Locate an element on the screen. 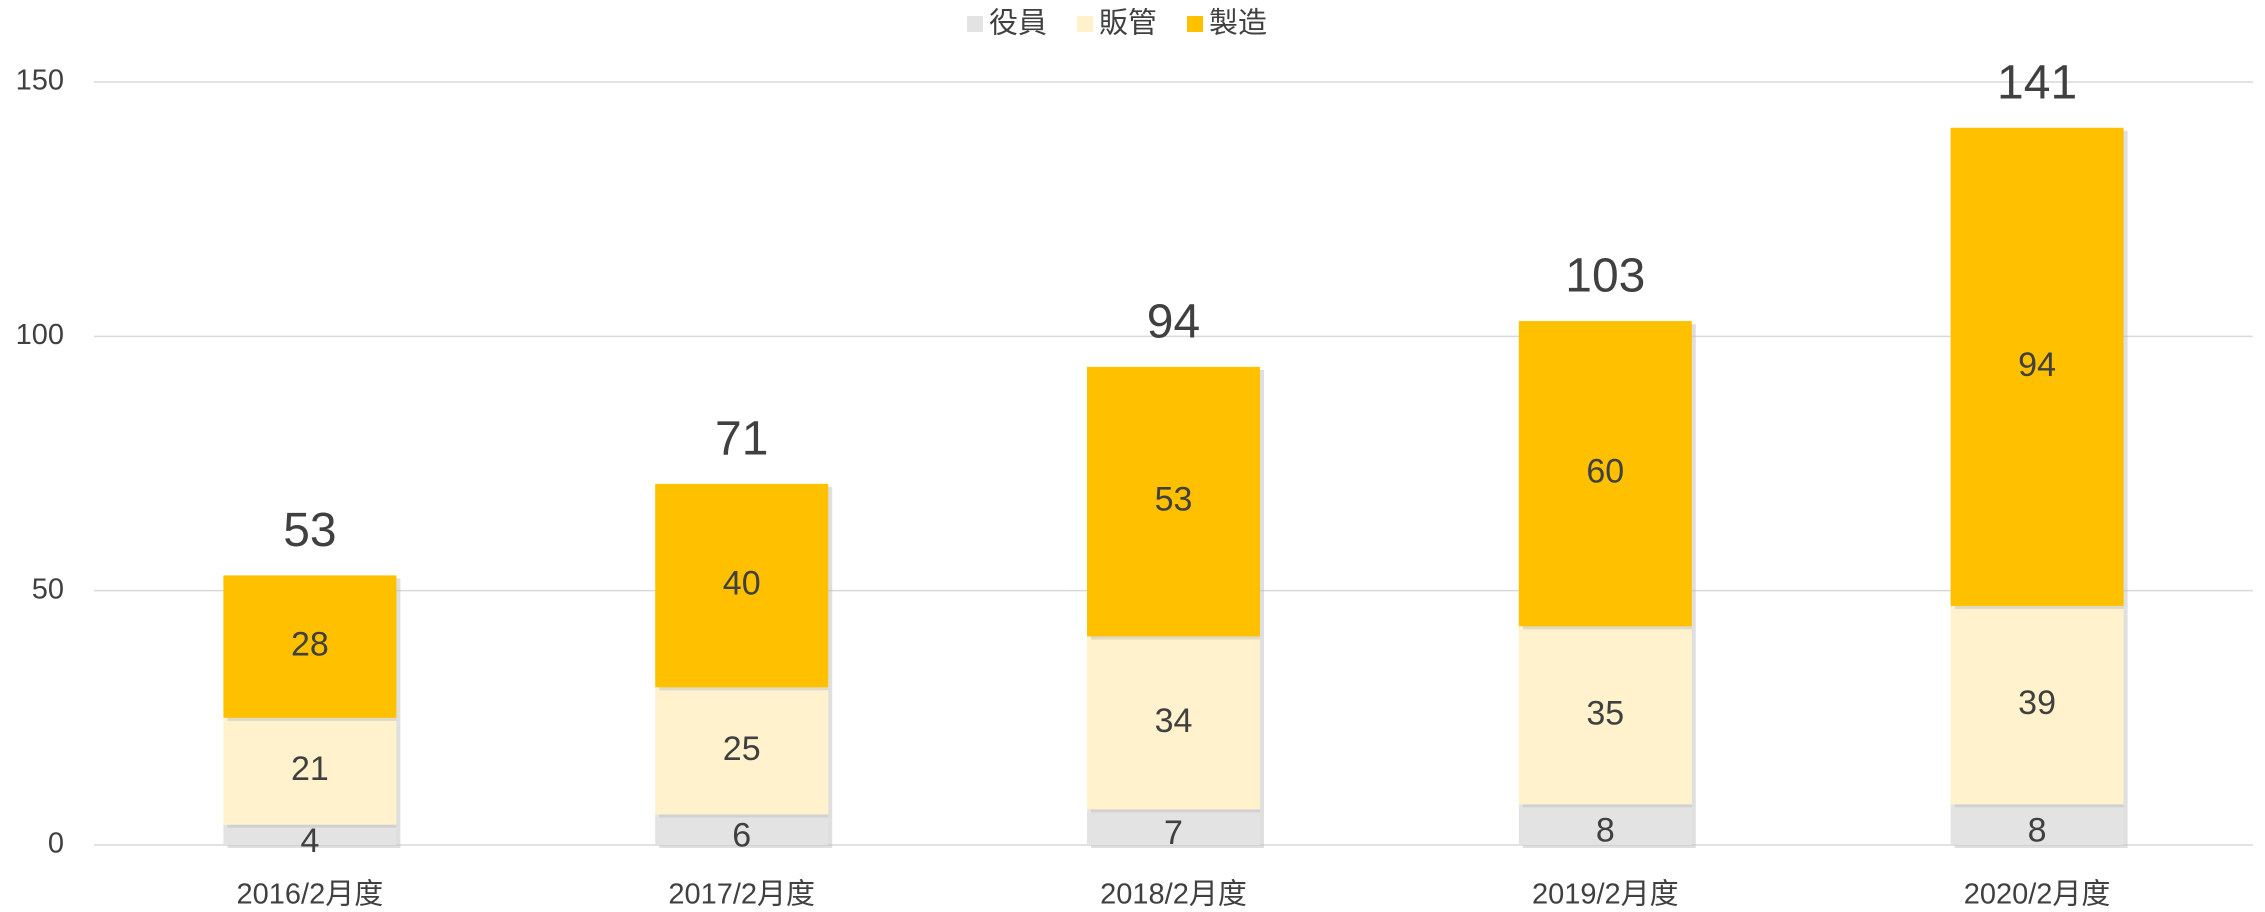 Image resolution: width=2265 pixels, height=912 pixels. x-tick-label: 2020/2月度 is located at coordinates (2037, 894).